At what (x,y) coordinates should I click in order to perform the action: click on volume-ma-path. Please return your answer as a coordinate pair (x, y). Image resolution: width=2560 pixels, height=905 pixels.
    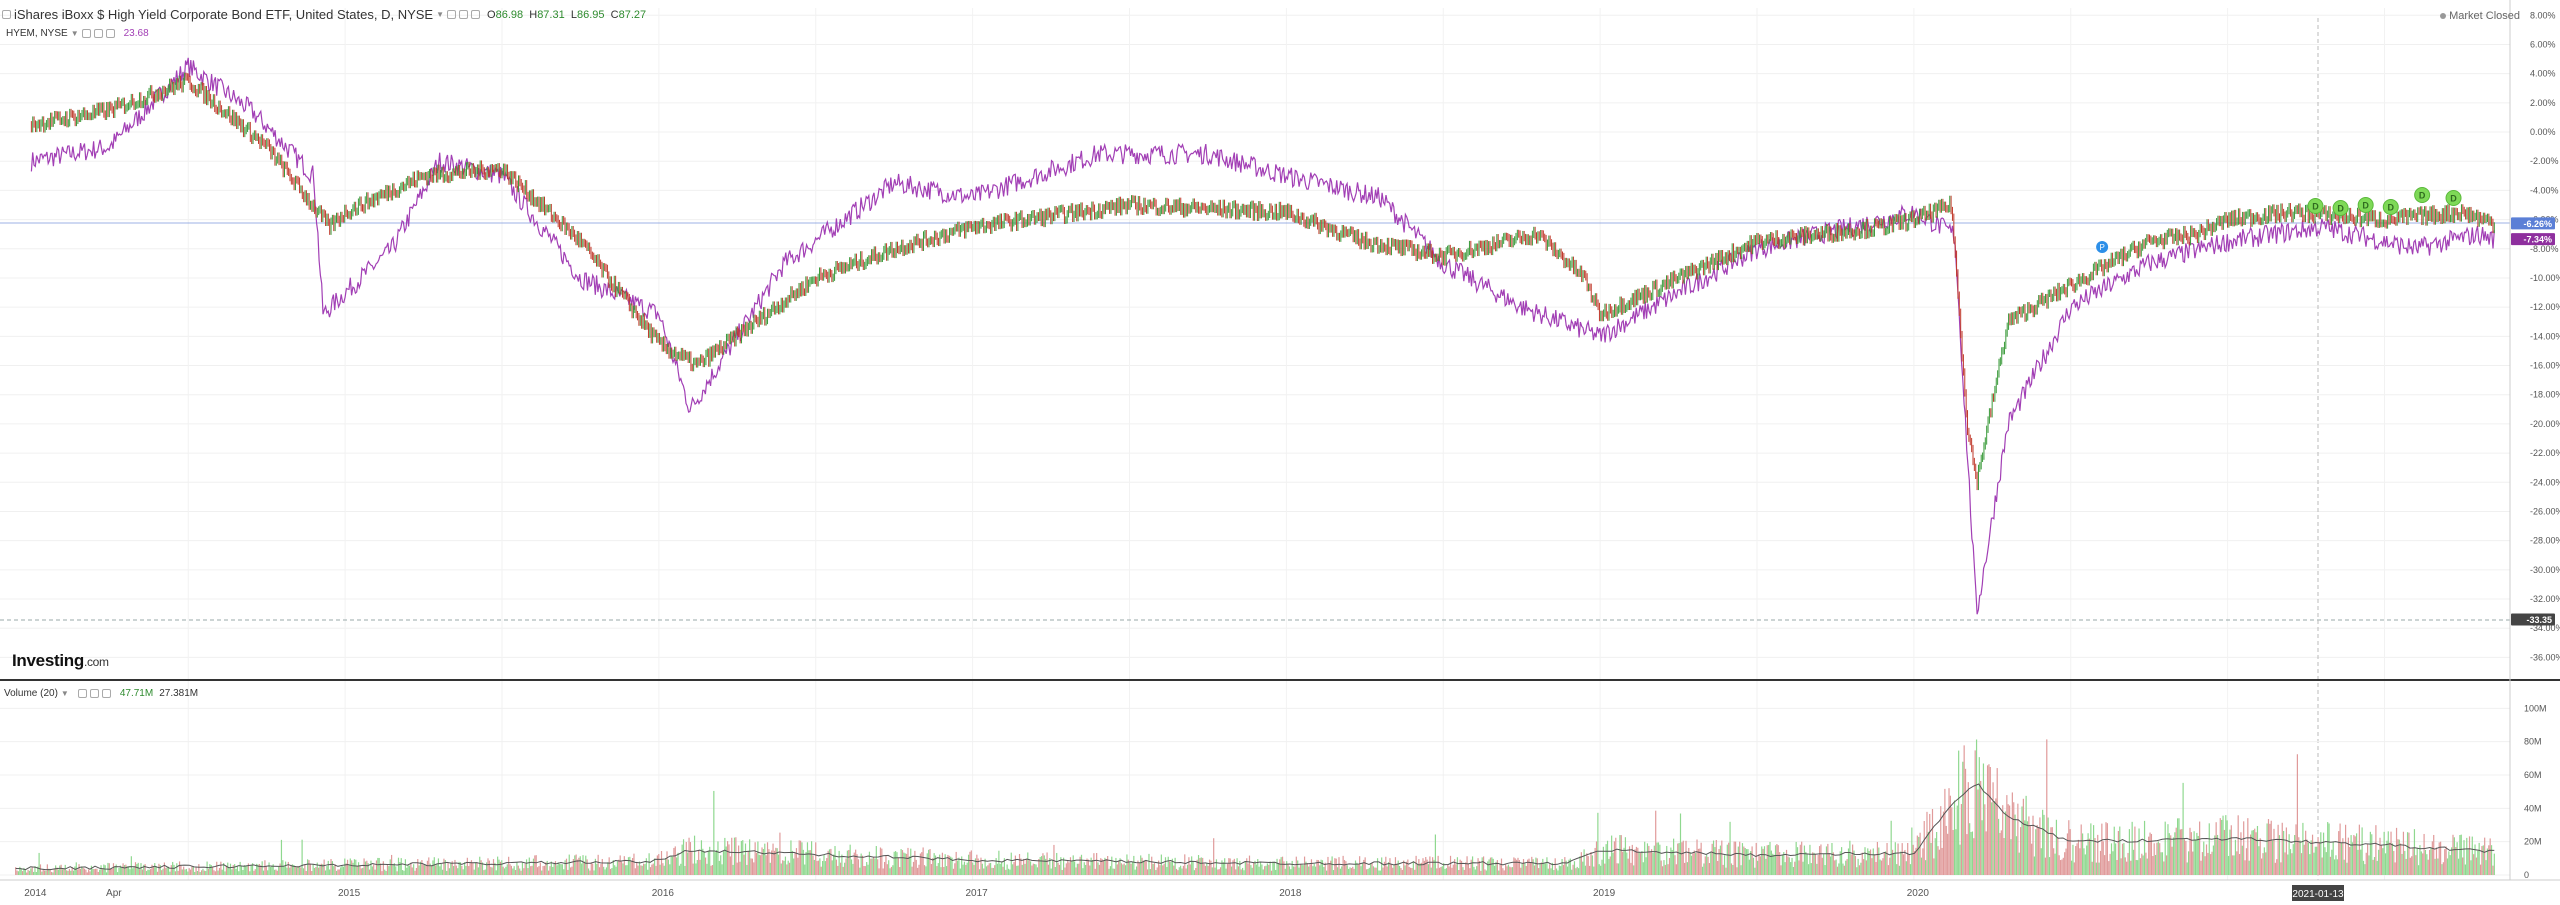
    Looking at the image, I should click on (1255, 827).